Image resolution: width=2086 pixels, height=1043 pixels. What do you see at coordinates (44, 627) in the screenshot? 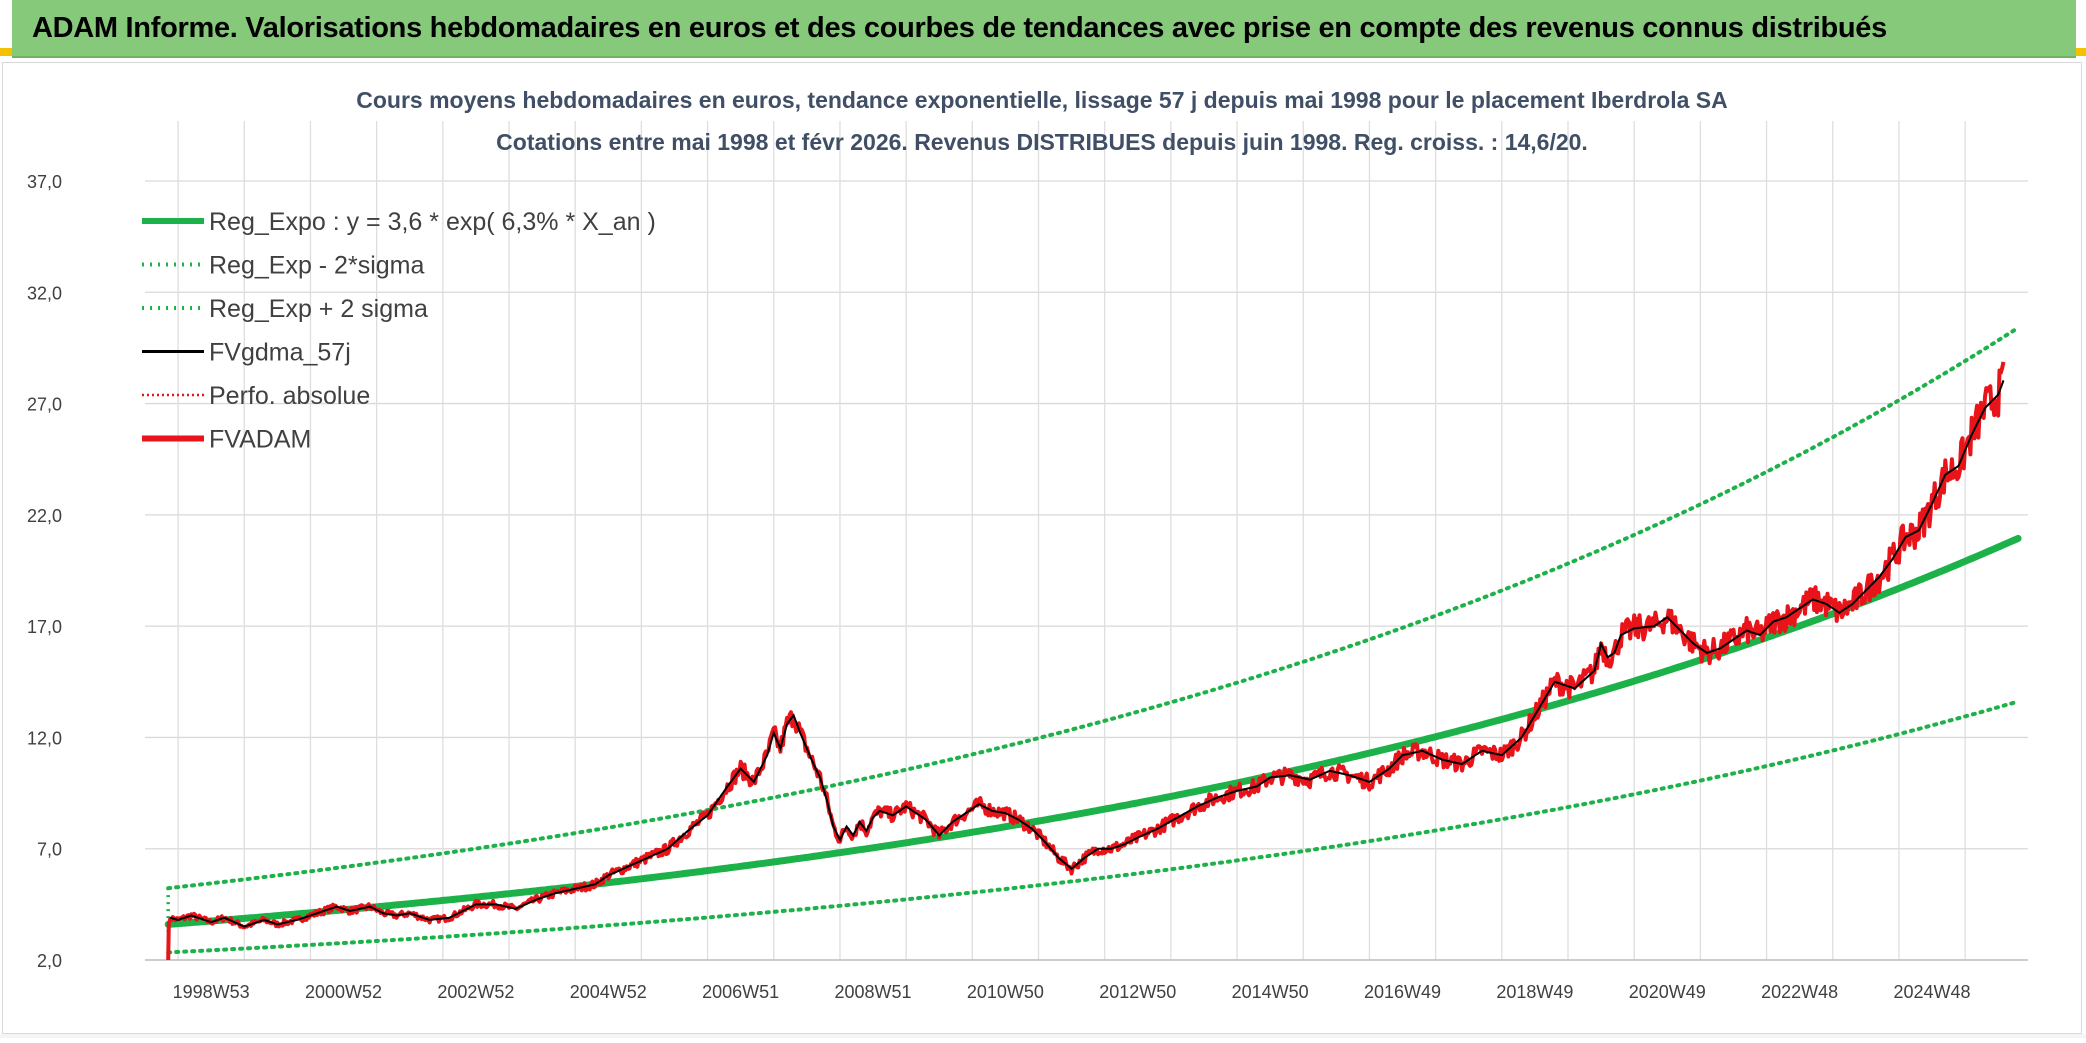
I see `y-tick-label: 17,0` at bounding box center [44, 627].